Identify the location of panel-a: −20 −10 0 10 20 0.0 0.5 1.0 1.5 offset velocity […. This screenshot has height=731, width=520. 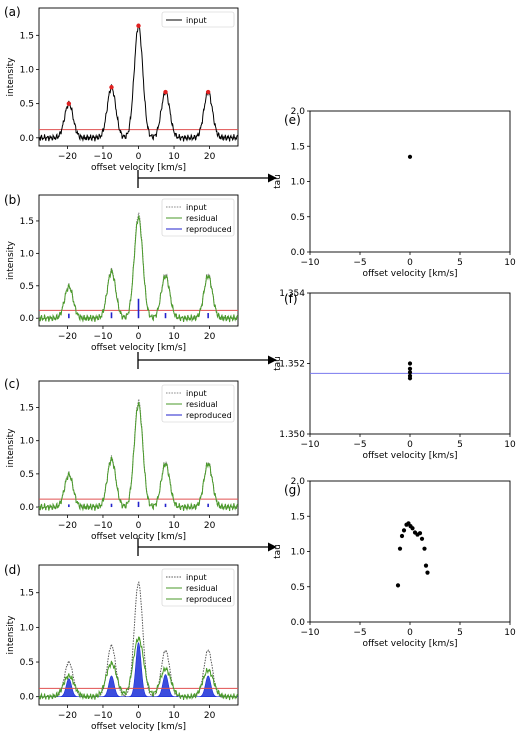
(121, 89).